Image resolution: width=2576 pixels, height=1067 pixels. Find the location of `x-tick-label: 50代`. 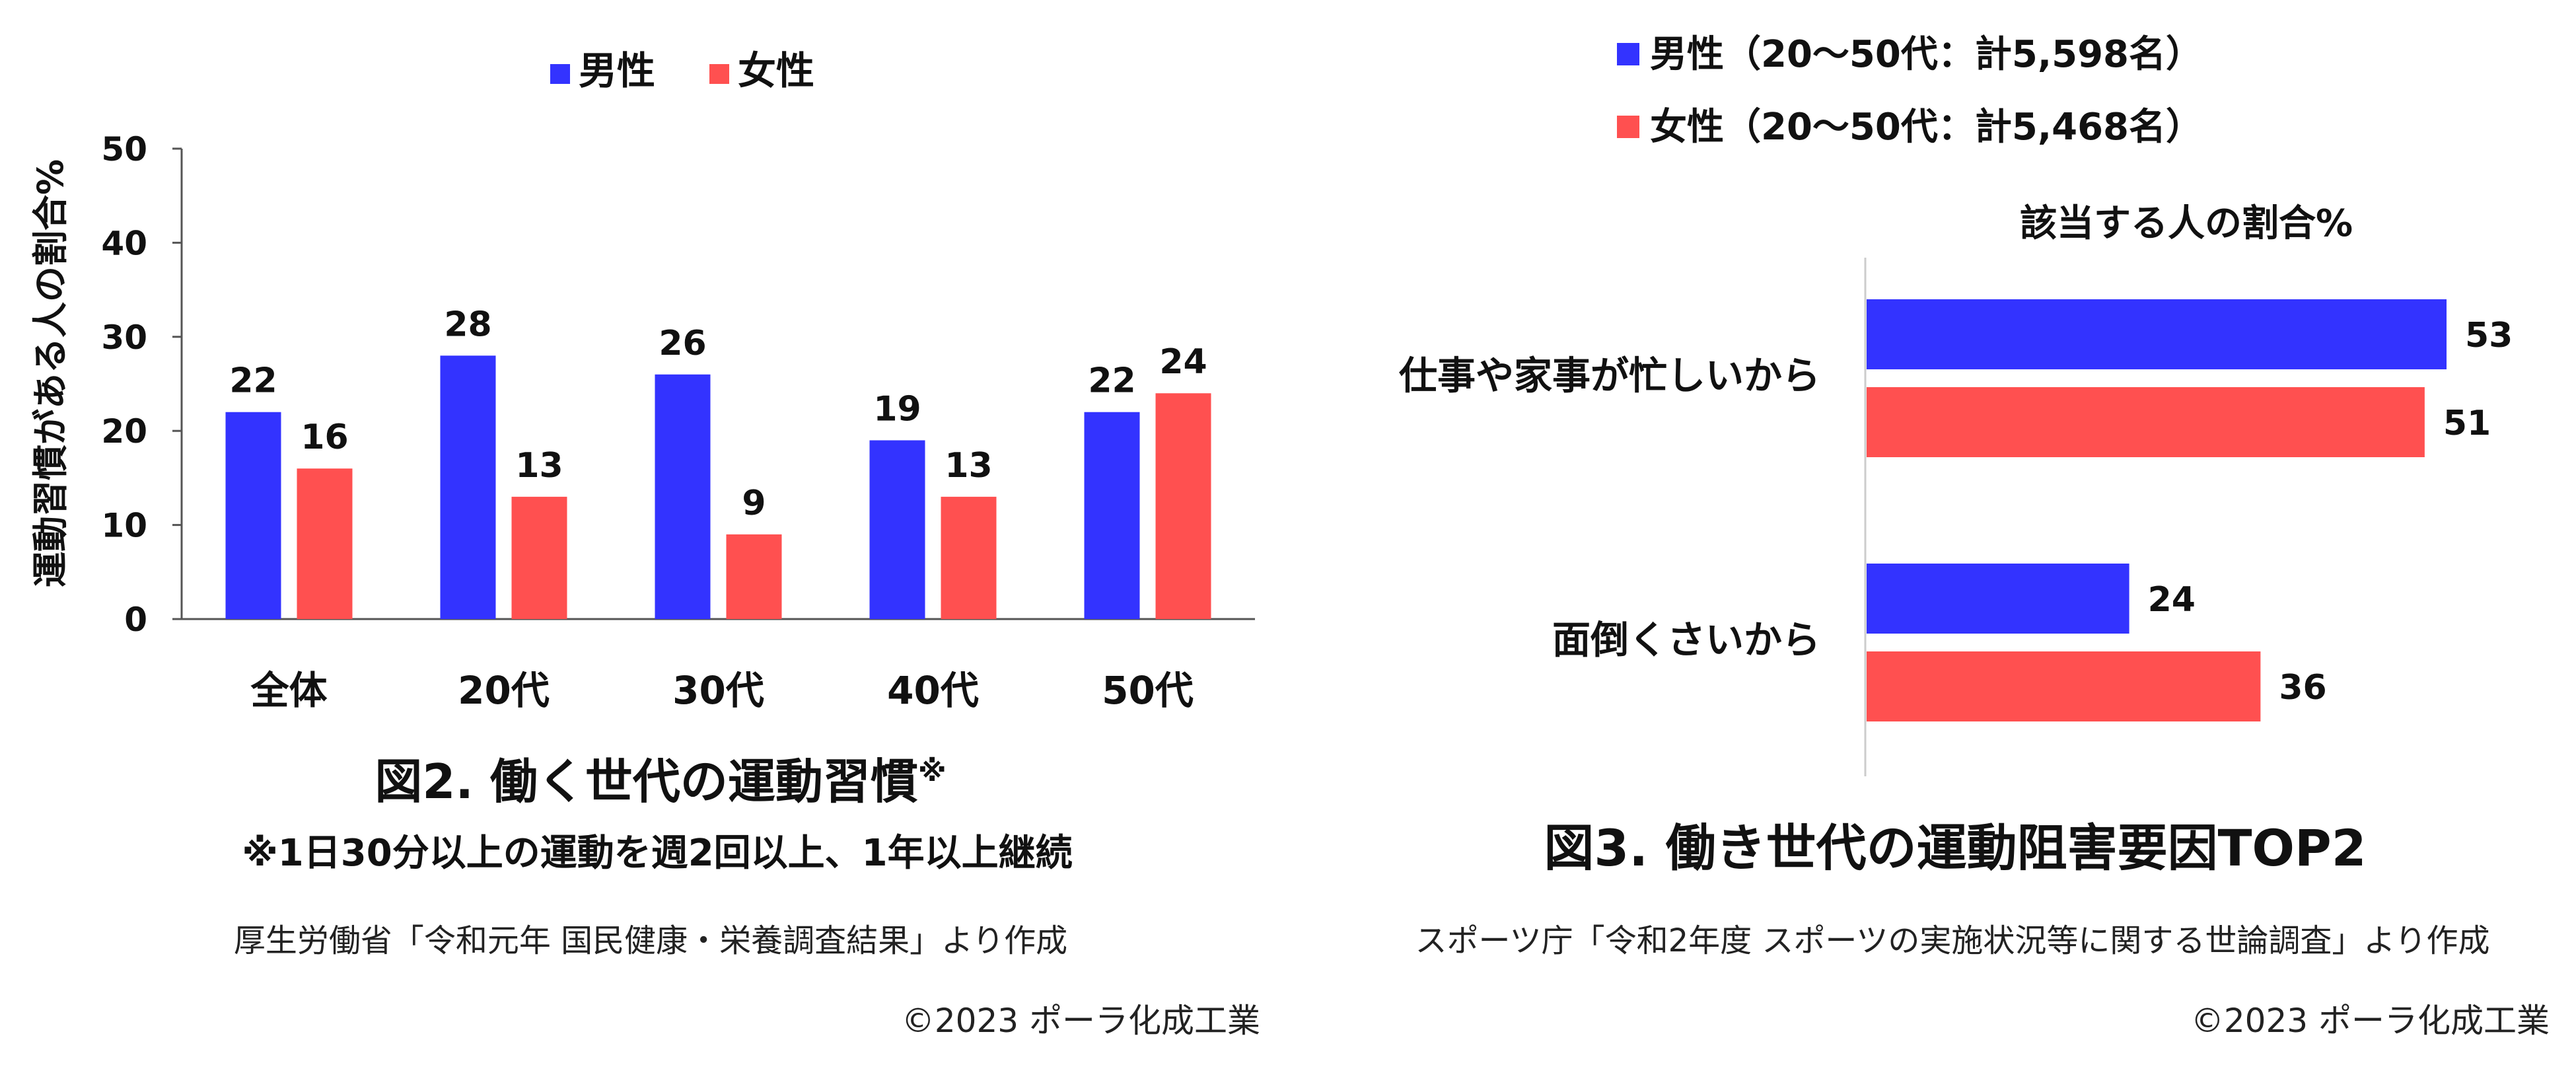

x-tick-label: 50代 is located at coordinates (1148, 690).